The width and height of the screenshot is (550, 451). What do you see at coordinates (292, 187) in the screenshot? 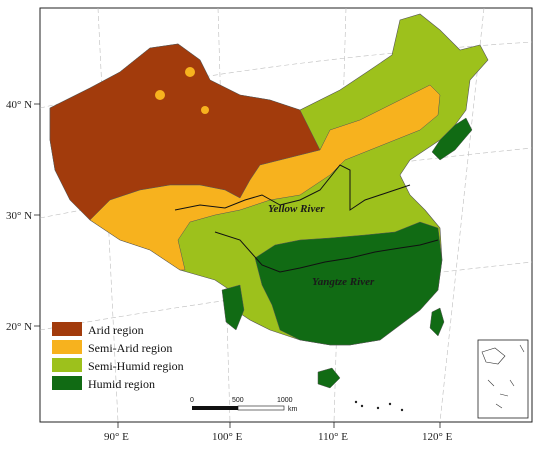
I see `yellow-river` at bounding box center [292, 187].